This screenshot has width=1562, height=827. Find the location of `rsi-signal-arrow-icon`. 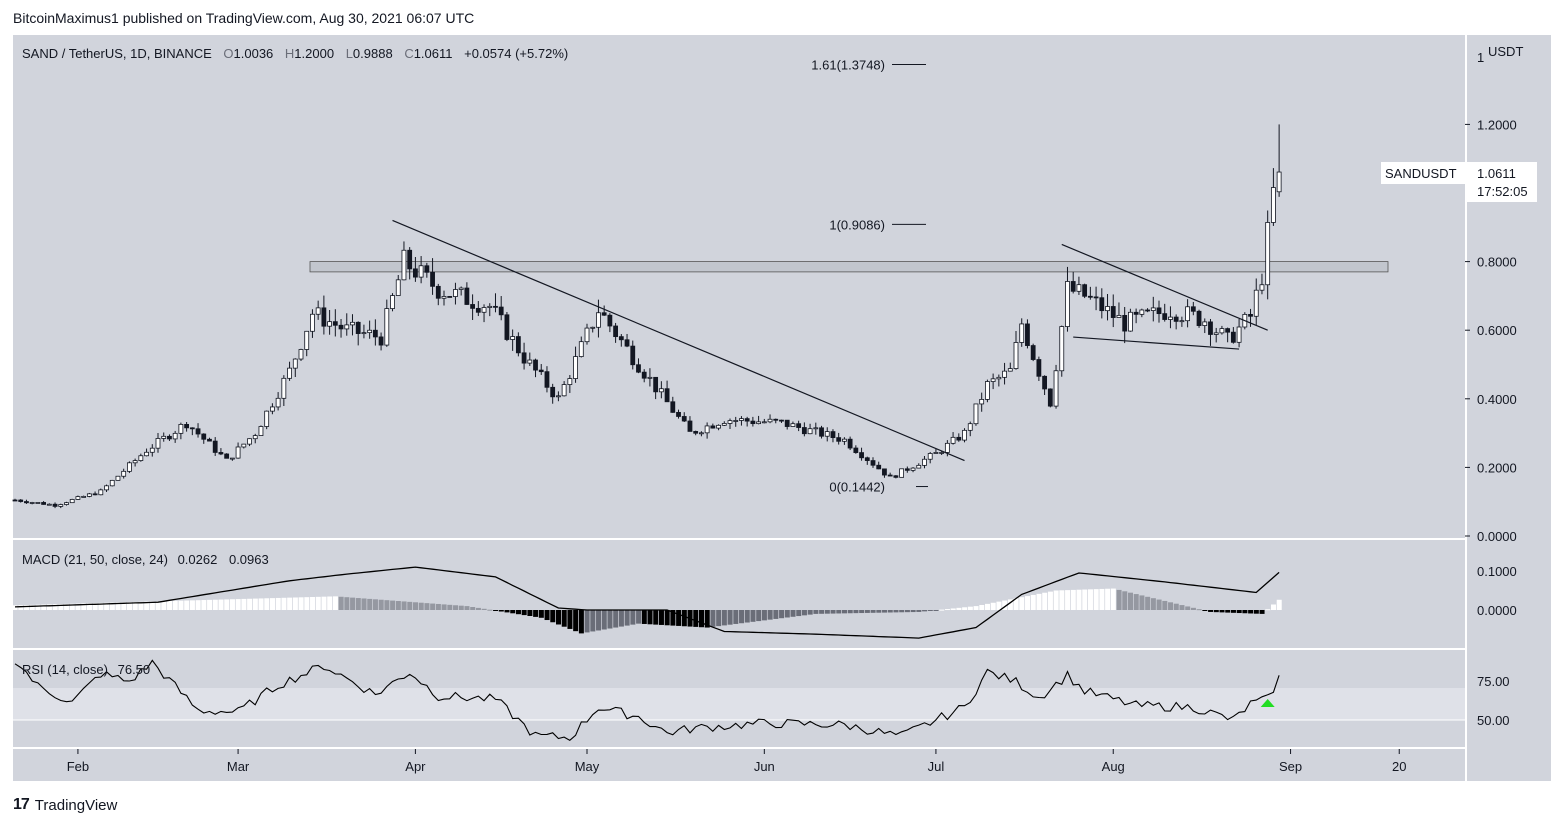

rsi-signal-arrow-icon is located at coordinates (1267, 703).